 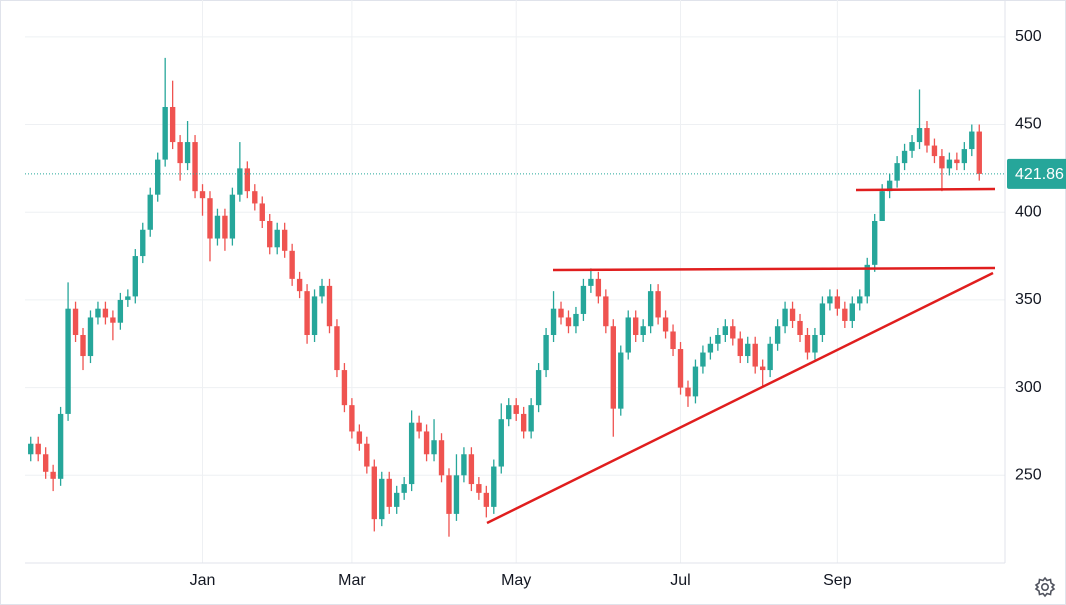 I want to click on last-price-box, so click(x=1036, y=173).